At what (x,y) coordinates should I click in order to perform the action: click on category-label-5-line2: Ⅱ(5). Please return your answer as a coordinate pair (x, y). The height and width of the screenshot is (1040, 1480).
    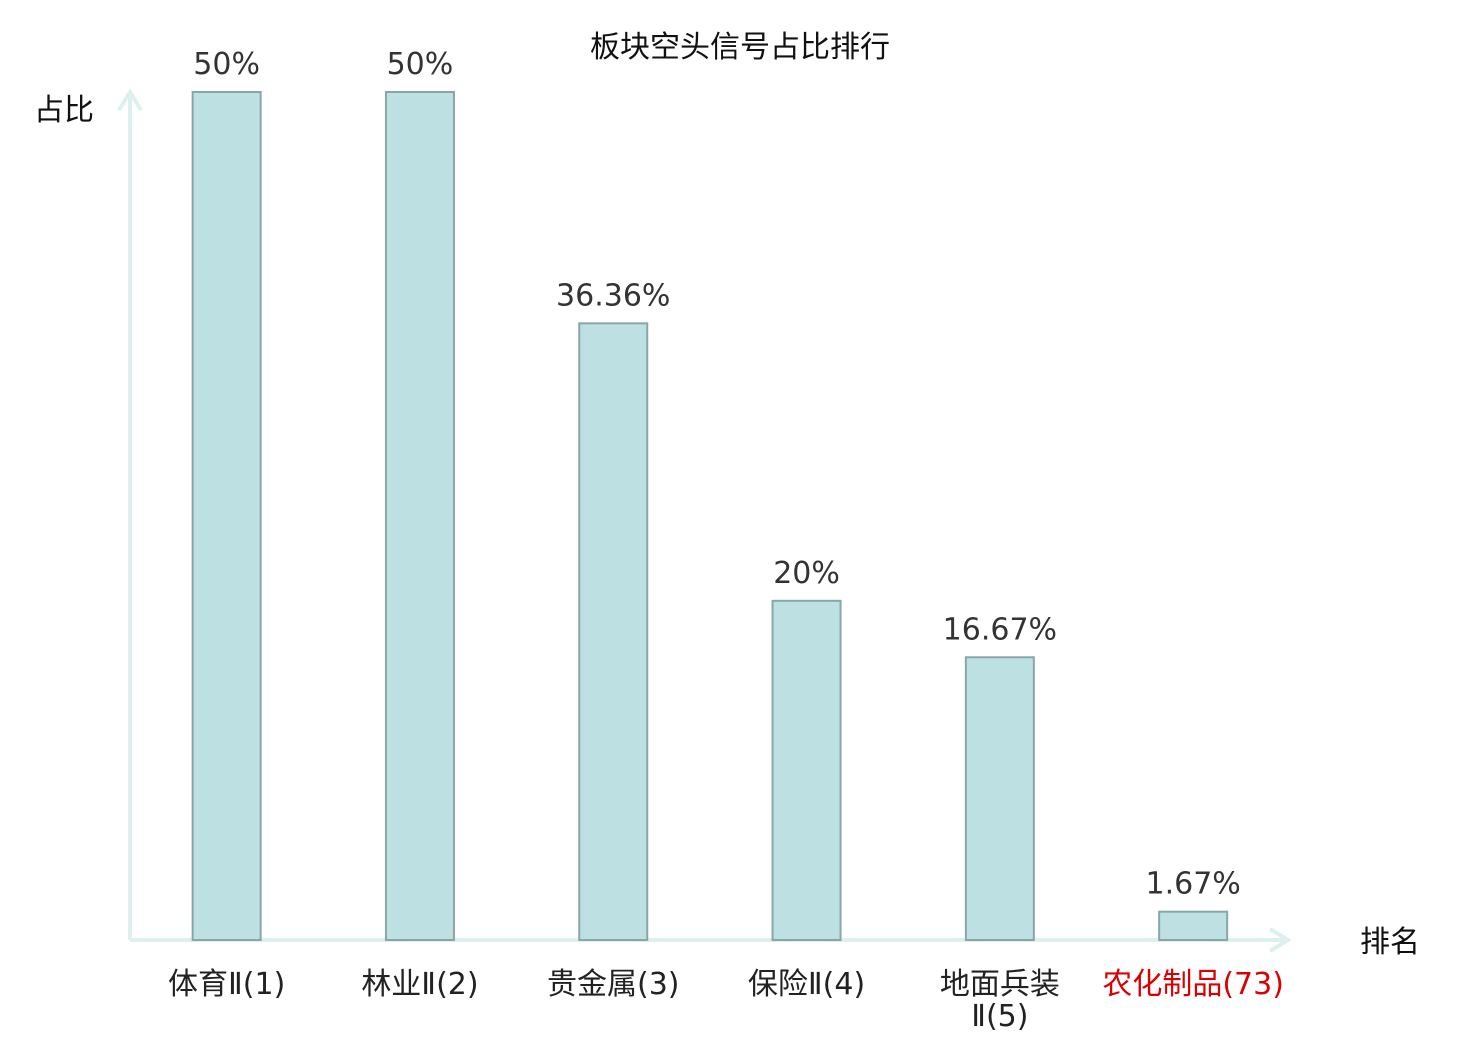
    Looking at the image, I should click on (999, 1016).